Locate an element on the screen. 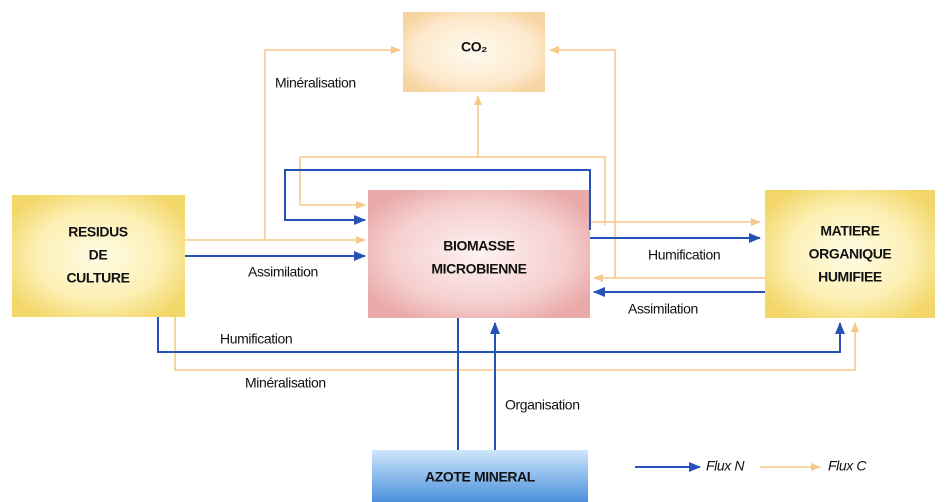 Image resolution: width=946 pixels, height=502 pixels. node-residus: RESIDUS DE CULTURE is located at coordinates (98, 256).